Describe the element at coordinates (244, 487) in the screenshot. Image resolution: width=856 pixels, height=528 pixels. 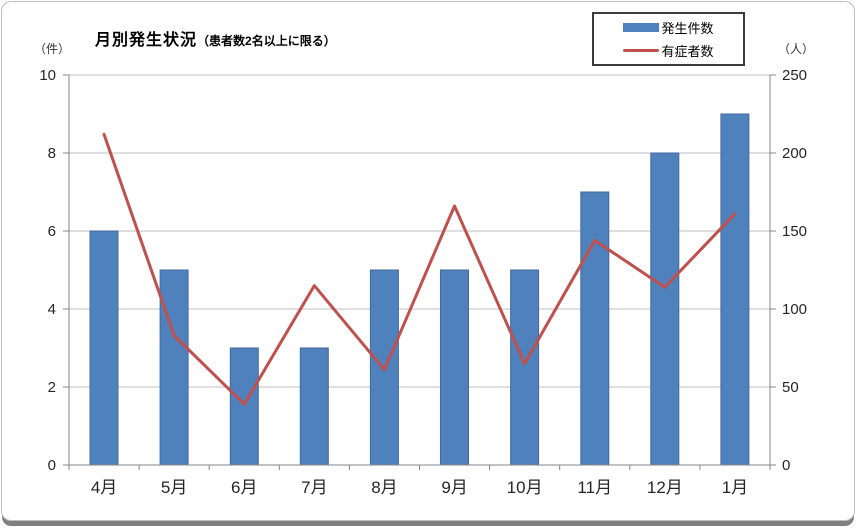
I see `x-category-label: 6月` at that location.